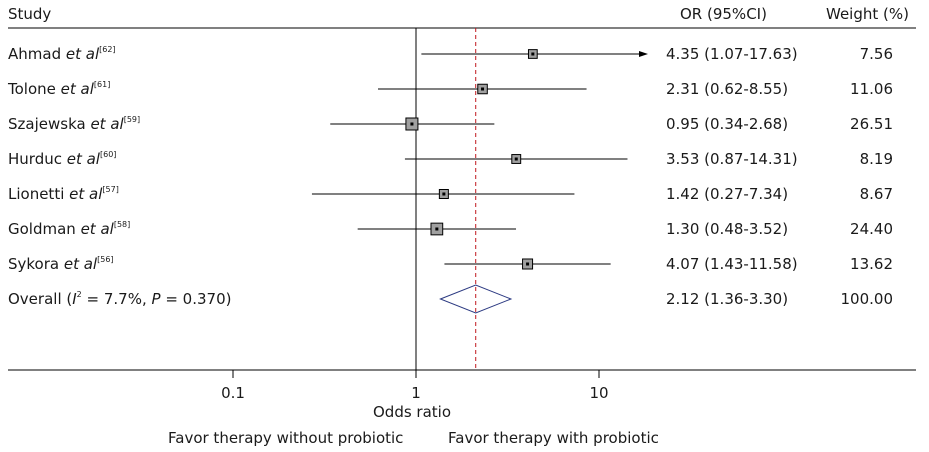 The height and width of the screenshot is (452, 929). What do you see at coordinates (37, 54) in the screenshot?
I see `study-name: Ahmad` at bounding box center [37, 54].